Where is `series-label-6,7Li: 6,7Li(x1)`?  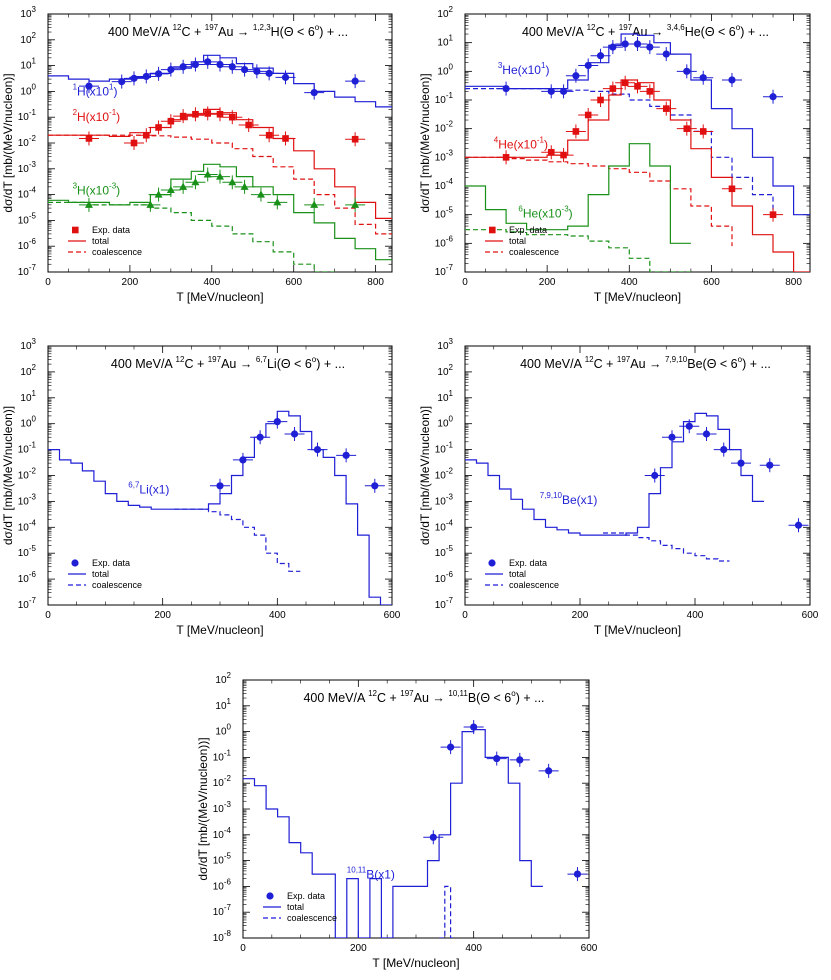 series-label-6,7Li: 6,7Li(x1) is located at coordinates (148, 489).